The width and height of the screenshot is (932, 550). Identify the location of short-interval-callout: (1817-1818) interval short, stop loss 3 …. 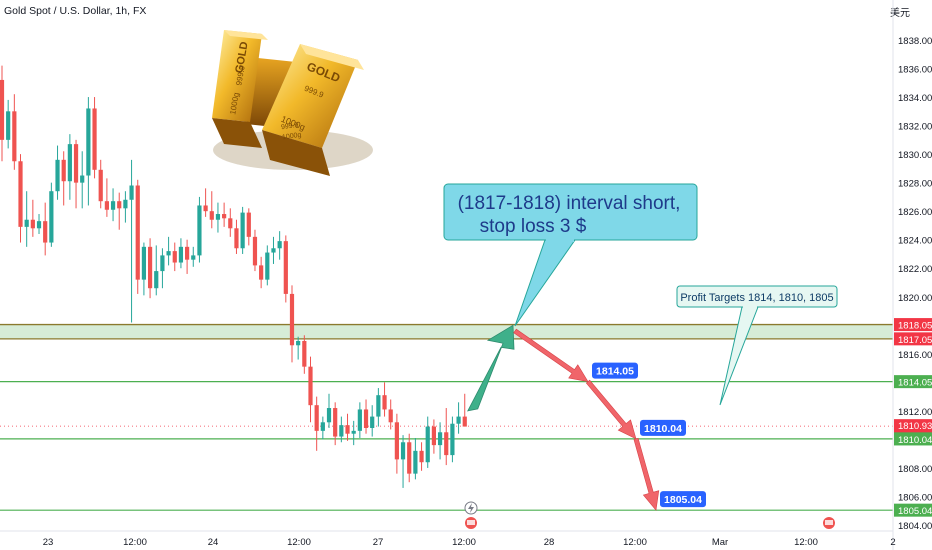
(570, 255).